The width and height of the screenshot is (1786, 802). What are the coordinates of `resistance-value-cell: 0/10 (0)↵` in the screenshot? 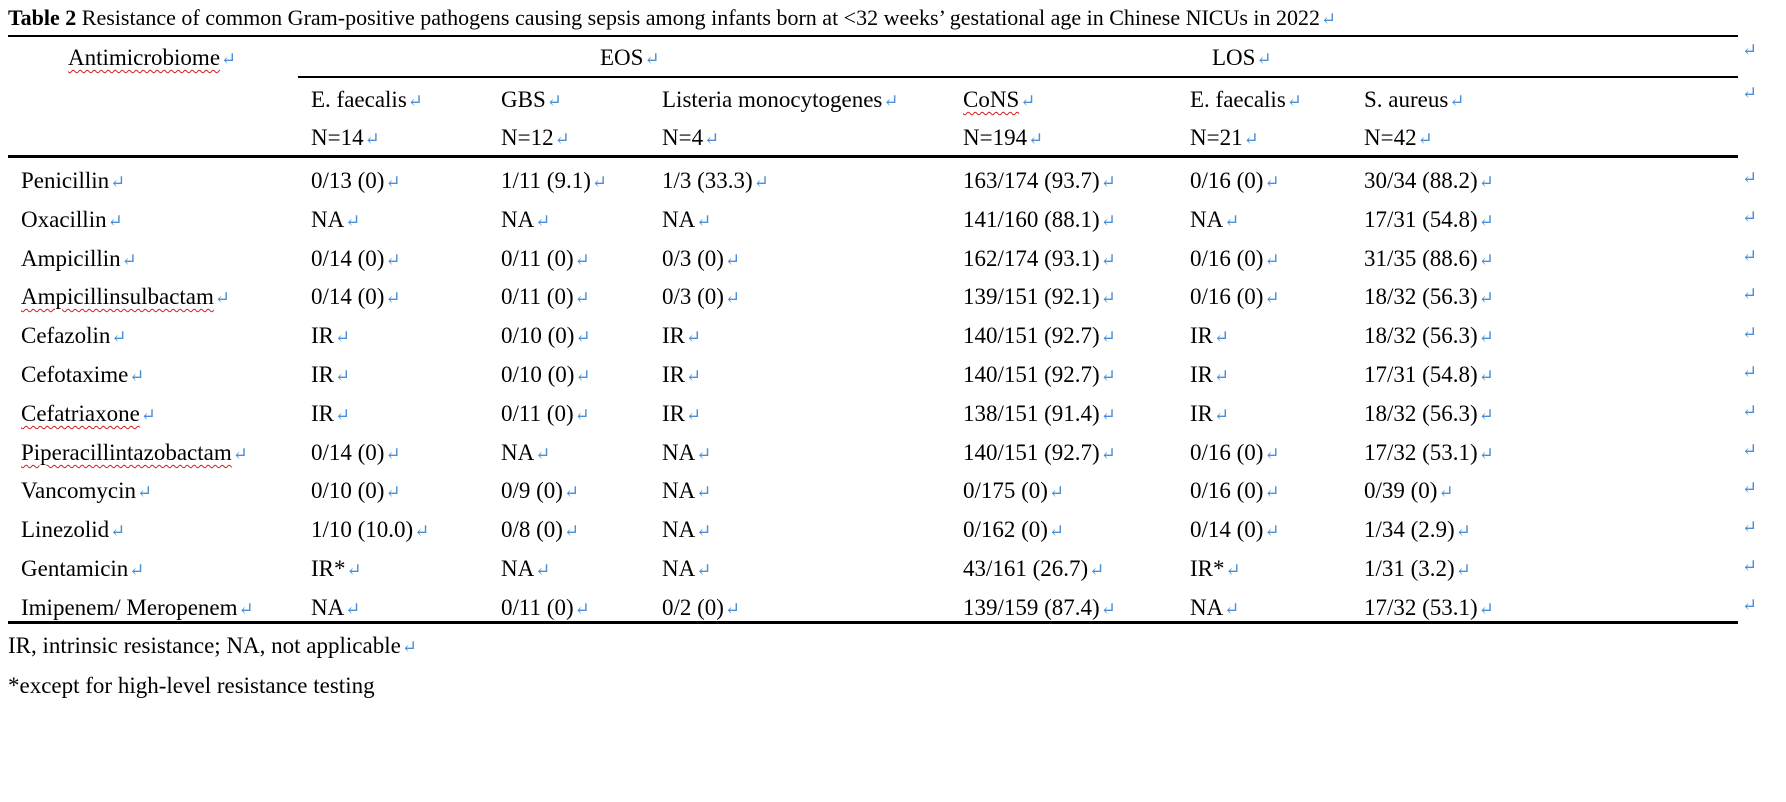 It's located at (546, 335).